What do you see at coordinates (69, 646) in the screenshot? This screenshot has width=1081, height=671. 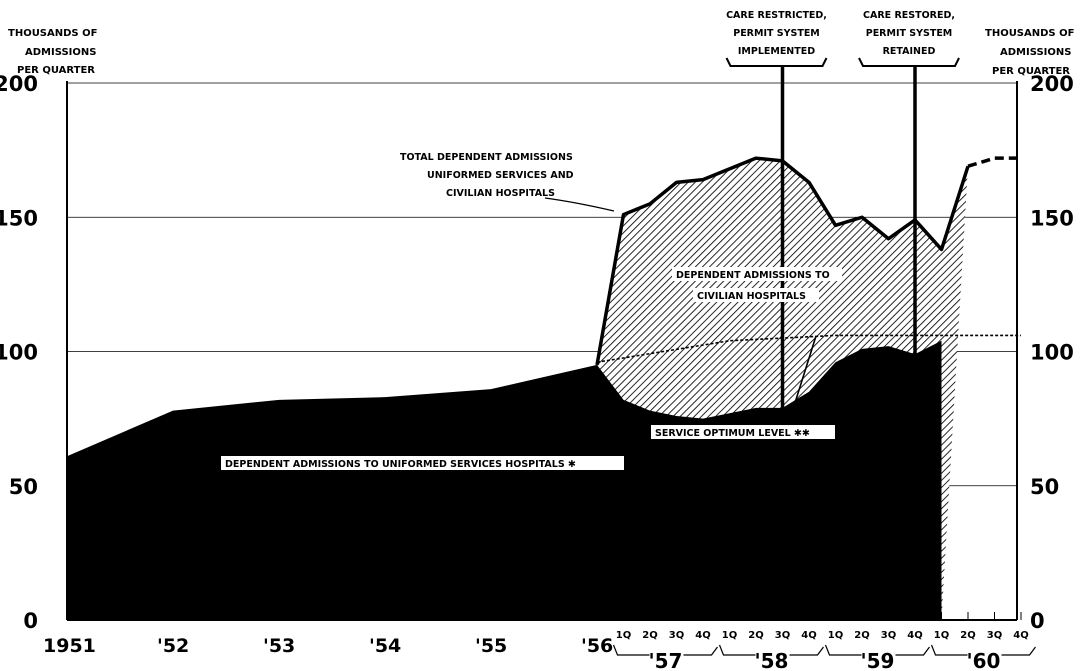 I see `year-tick-label: 1951` at bounding box center [69, 646].